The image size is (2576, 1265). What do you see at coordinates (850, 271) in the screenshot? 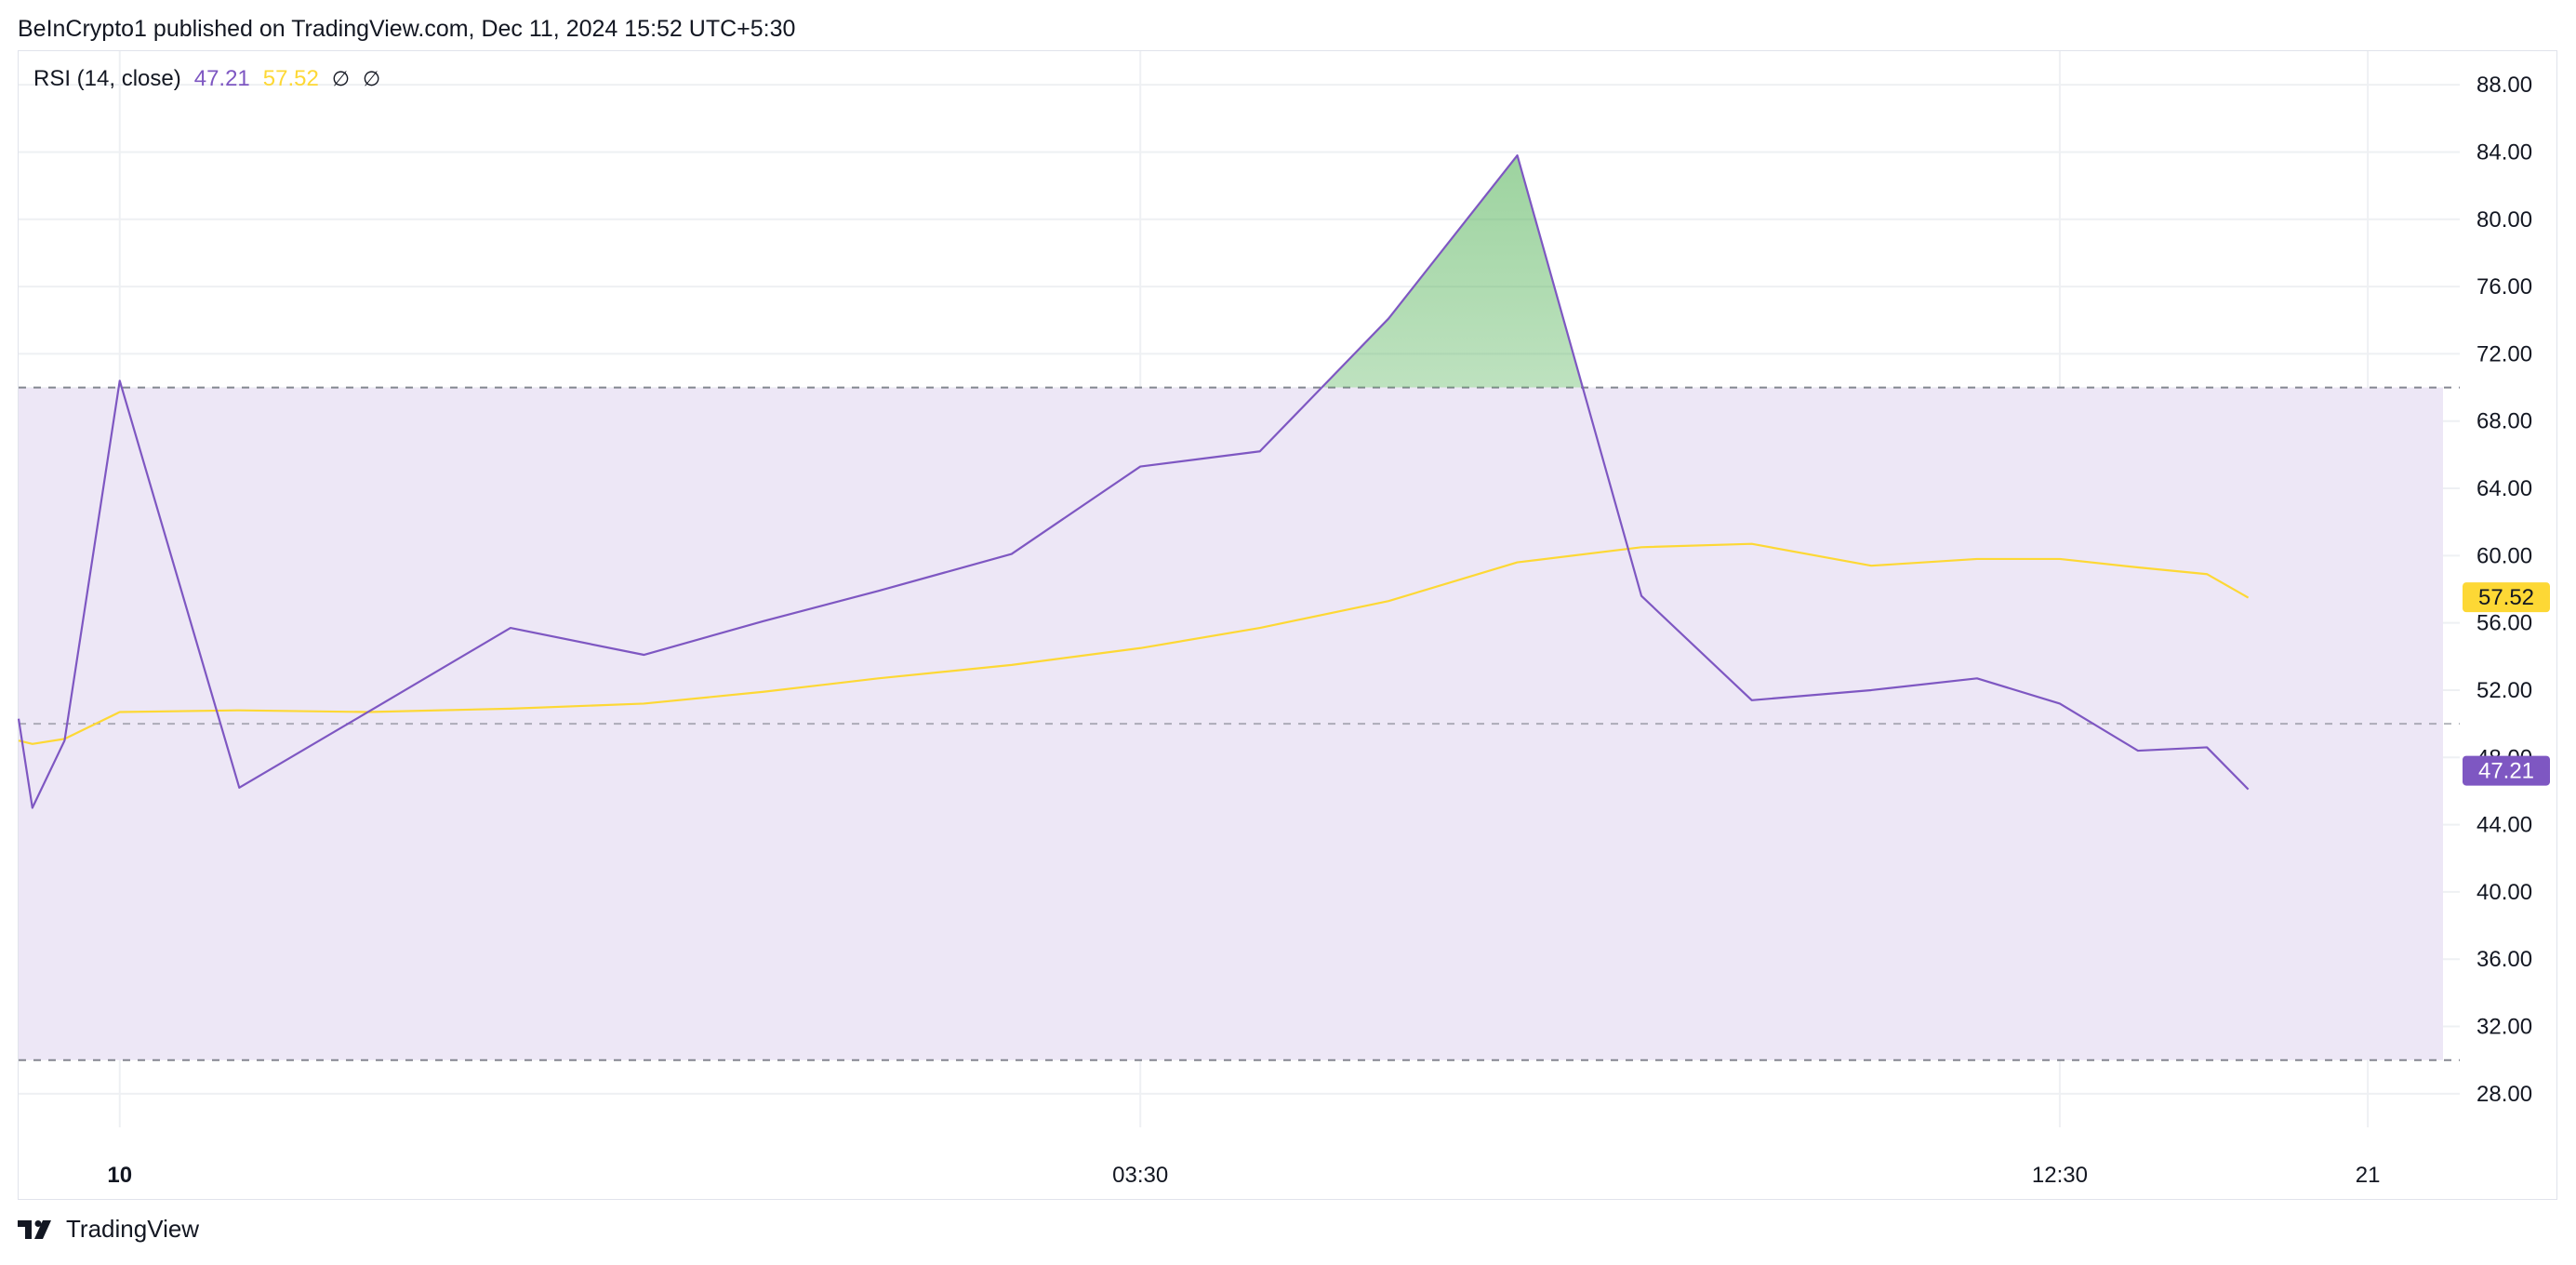
I see `overbought-fill` at bounding box center [850, 271].